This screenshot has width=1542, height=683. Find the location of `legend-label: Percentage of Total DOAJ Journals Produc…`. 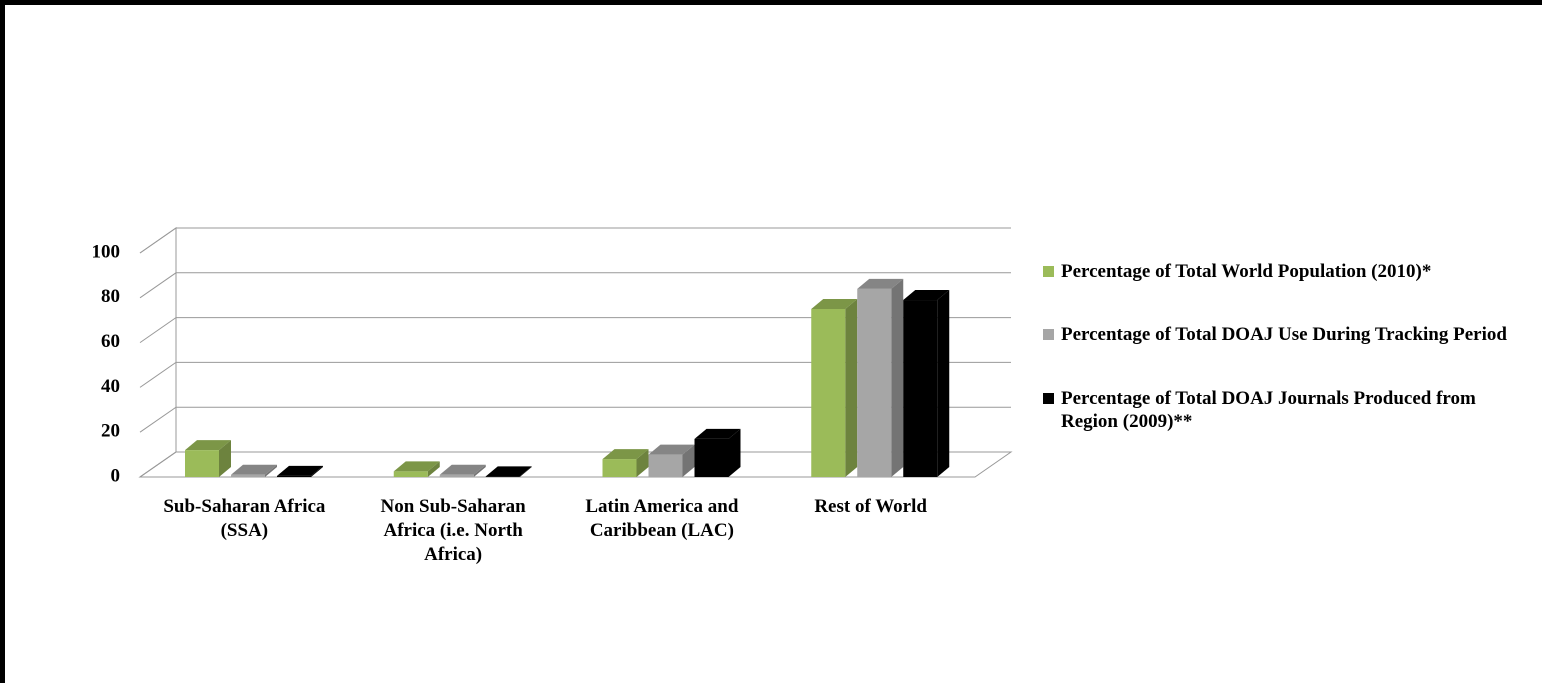

legend-label: Percentage of Total DOAJ Journals Produc… is located at coordinates (1268, 410).